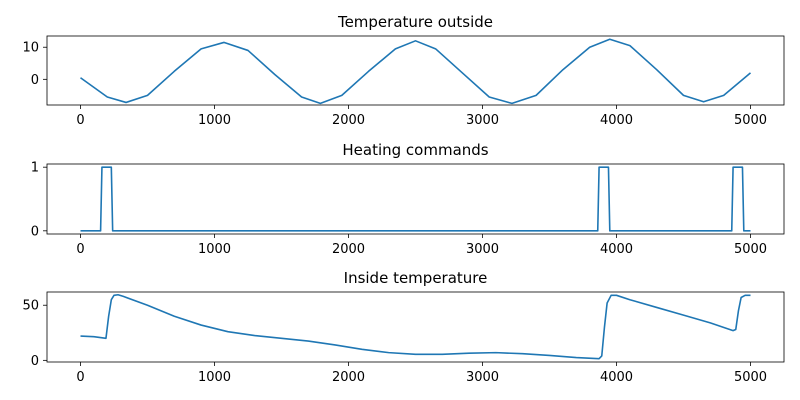  I want to click on y-tick: 10, so click(34, 48).